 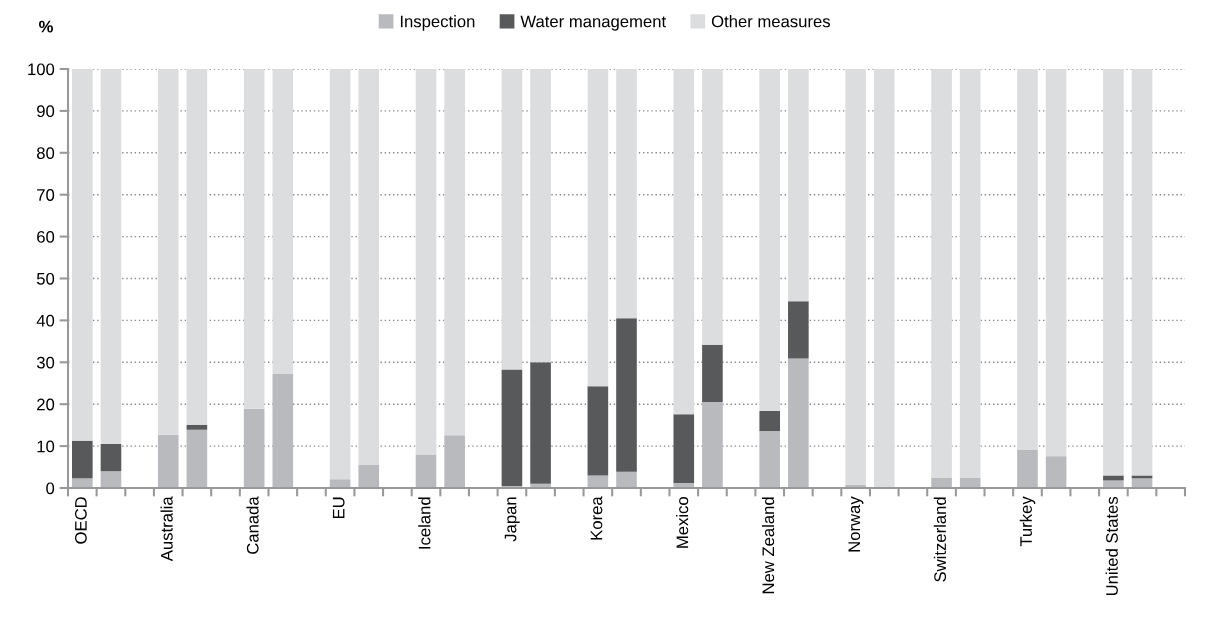 I want to click on x-tick-label: Turkey, so click(x=1027, y=521).